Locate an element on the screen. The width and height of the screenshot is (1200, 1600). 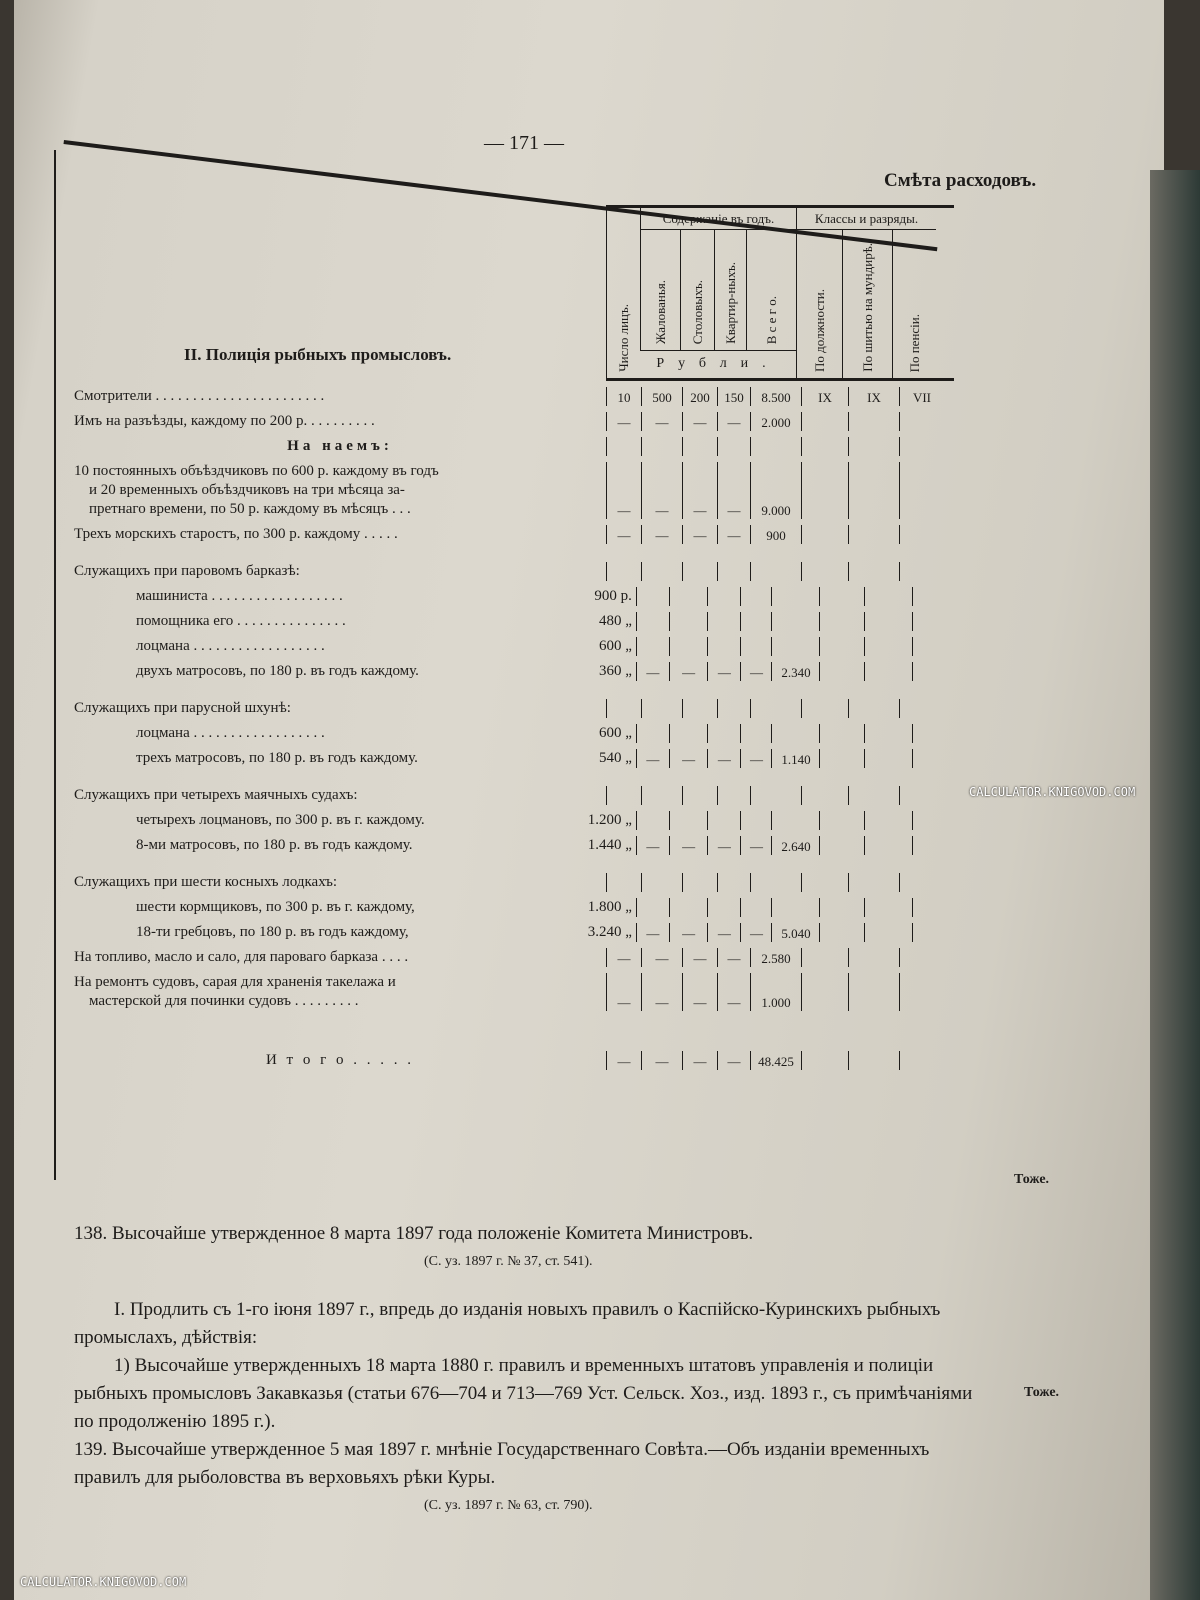
row-label: Служащихъ при шести косныхъ лодкахъ: is located at coordinates (206, 882).